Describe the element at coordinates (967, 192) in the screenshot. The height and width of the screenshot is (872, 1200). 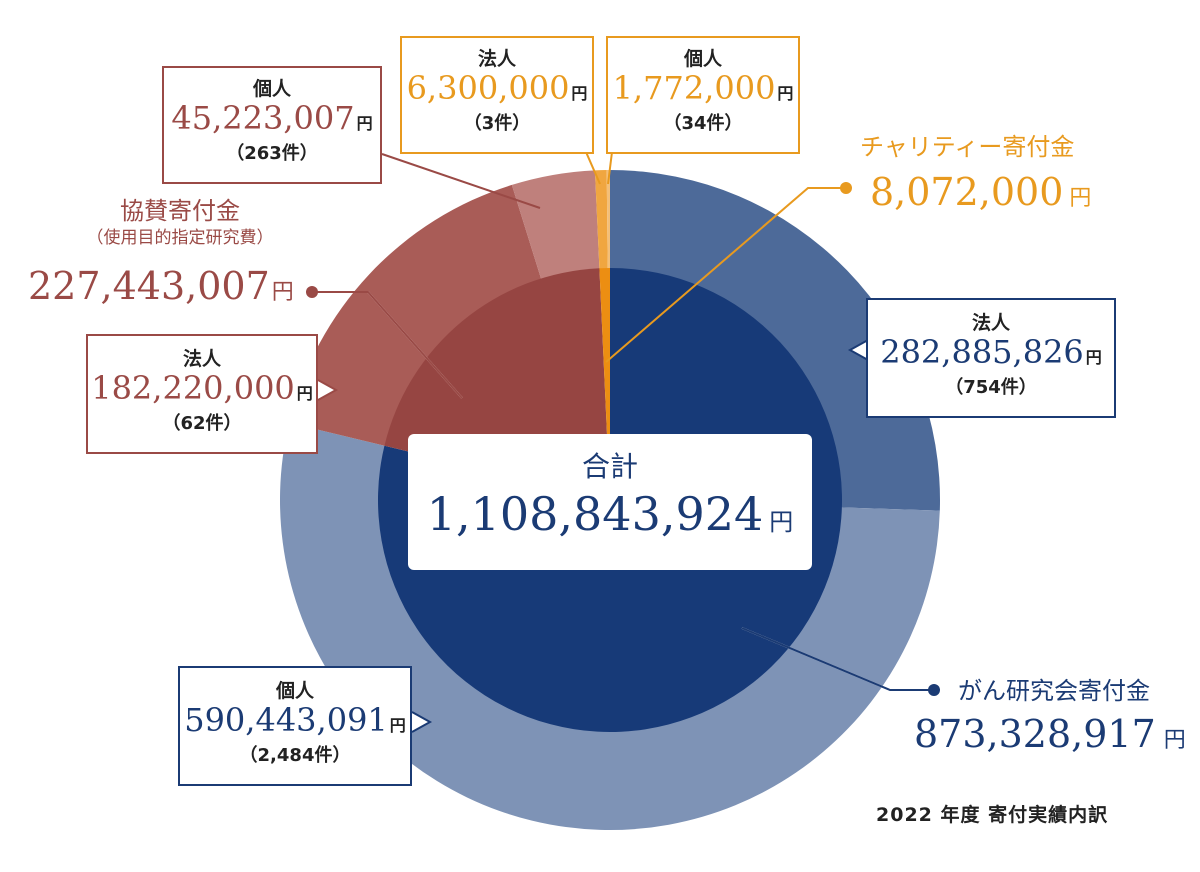
I see `label-charity-amount: 8,072,000` at that location.